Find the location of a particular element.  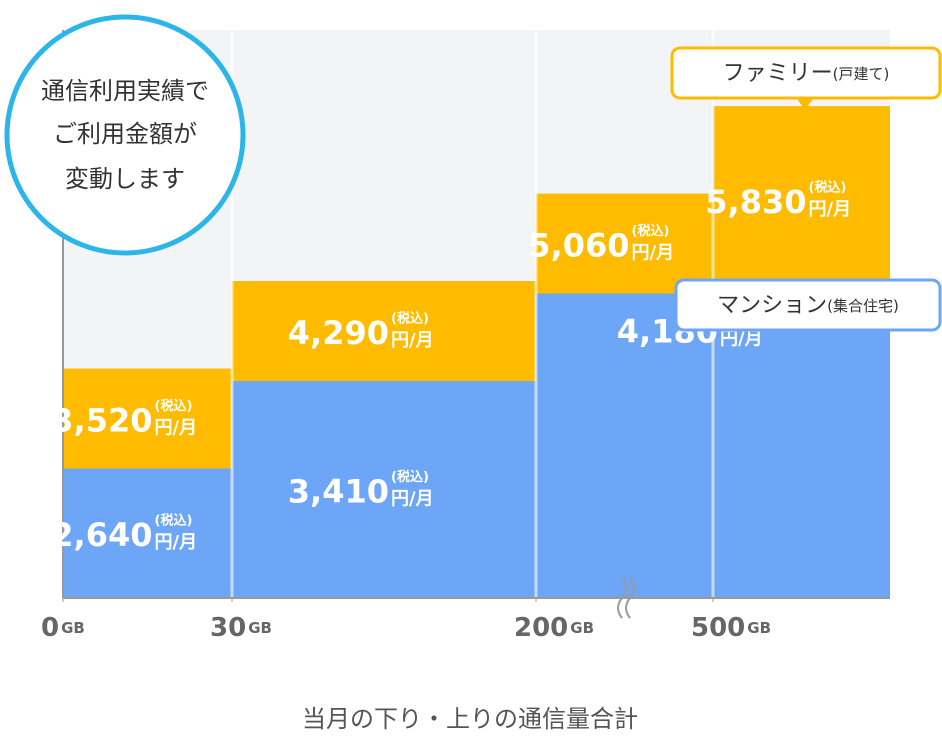

value-label: 2,640 is located at coordinates (101, 535).